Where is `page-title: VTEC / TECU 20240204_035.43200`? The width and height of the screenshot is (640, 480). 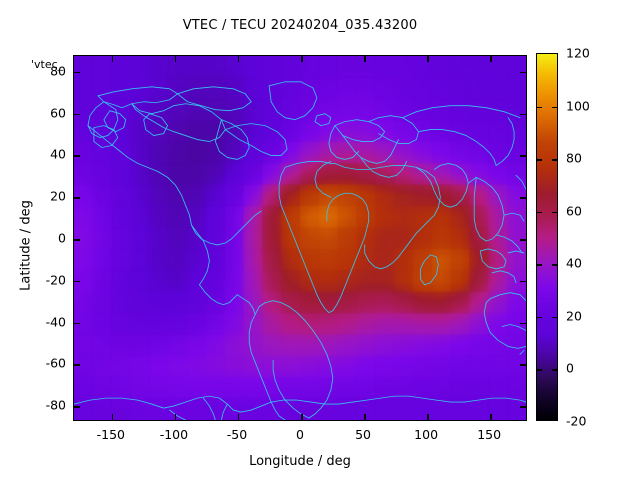
page-title: VTEC / TECU 20240204_035.43200 is located at coordinates (300, 25).